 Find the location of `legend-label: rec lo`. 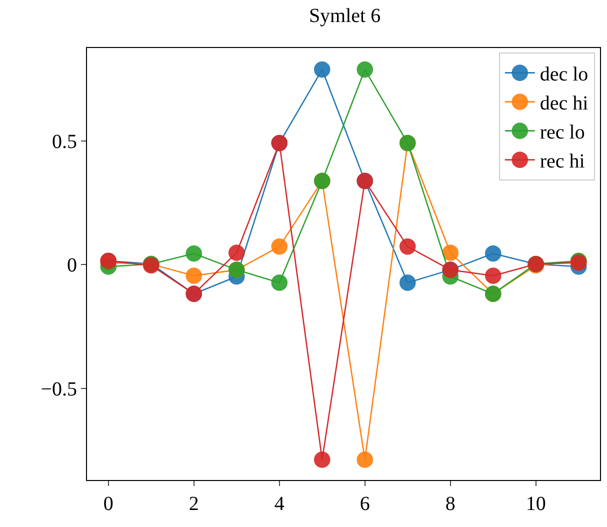

legend-label: rec lo is located at coordinates (562, 133).